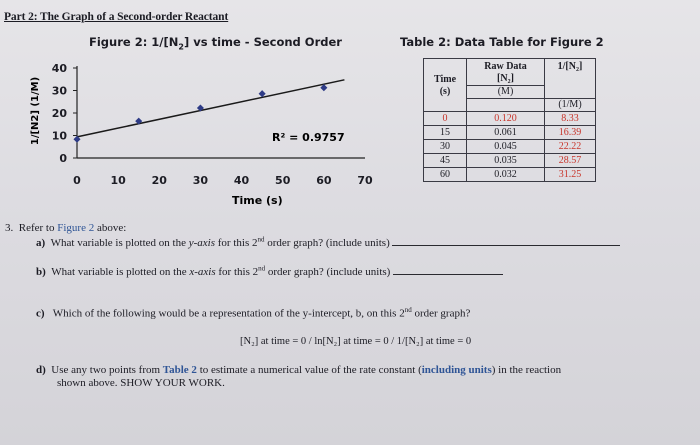 Image resolution: width=700 pixels, height=445 pixels. What do you see at coordinates (445, 118) in the screenshot?
I see `cell-time: 0` at bounding box center [445, 118].